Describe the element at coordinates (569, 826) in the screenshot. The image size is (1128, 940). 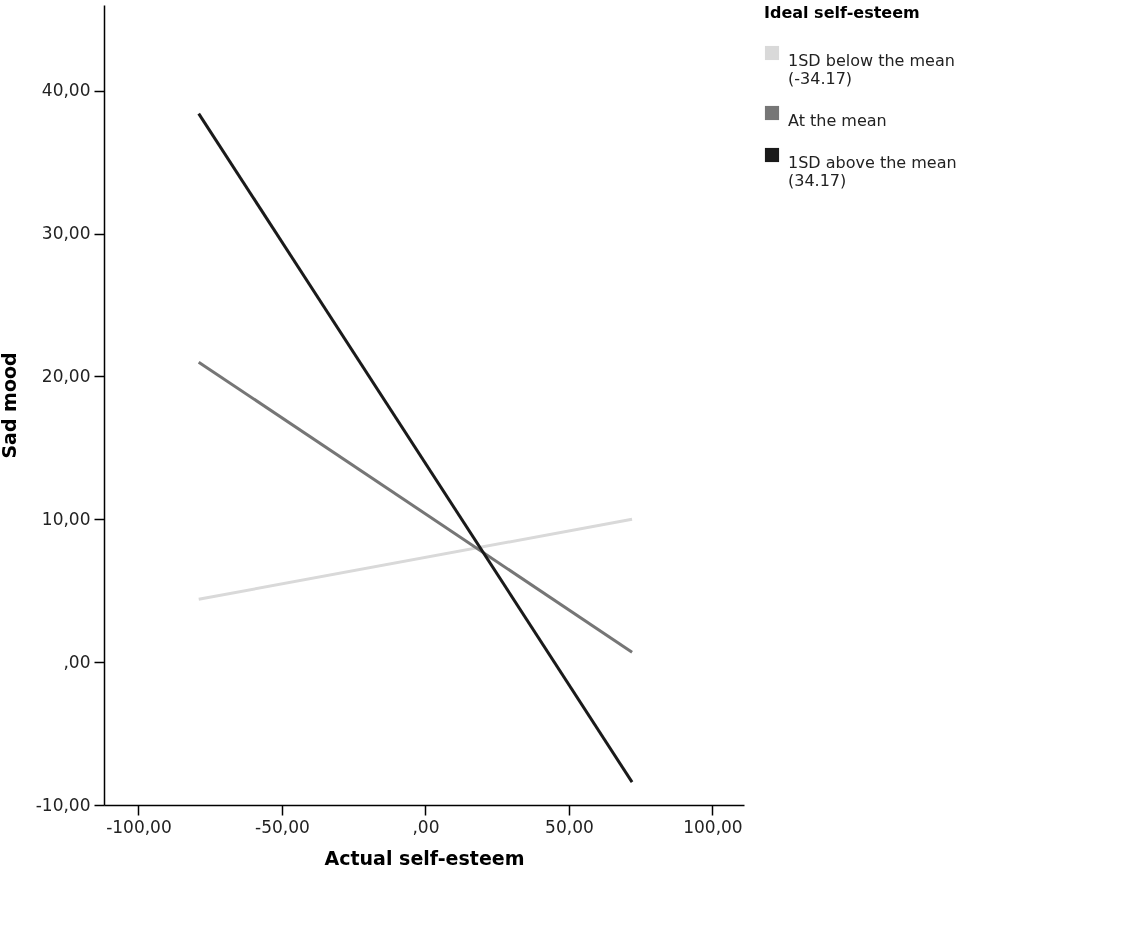
I see `x-tick-label: 50,00` at that location.